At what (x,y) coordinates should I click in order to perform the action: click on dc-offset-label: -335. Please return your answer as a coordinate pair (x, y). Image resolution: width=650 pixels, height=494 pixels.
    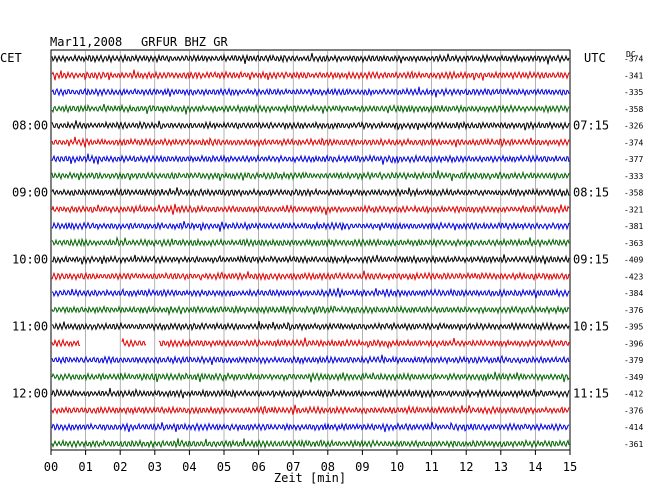
    Looking at the image, I should click on (633, 92).